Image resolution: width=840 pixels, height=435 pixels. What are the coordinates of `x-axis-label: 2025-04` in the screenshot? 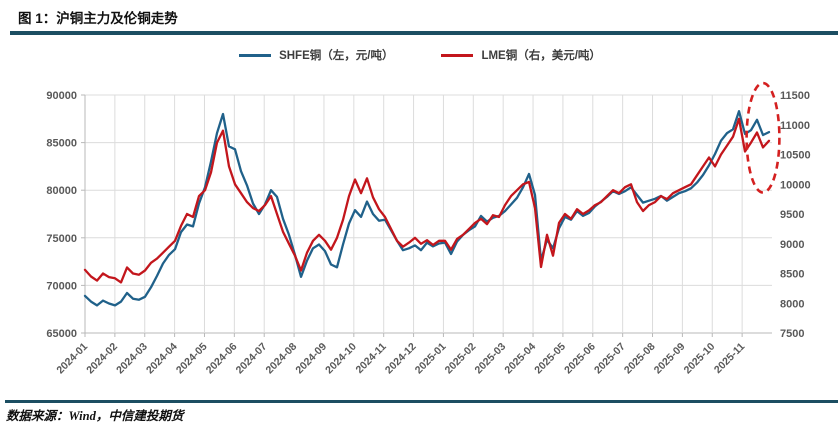 It's located at (520, 359).